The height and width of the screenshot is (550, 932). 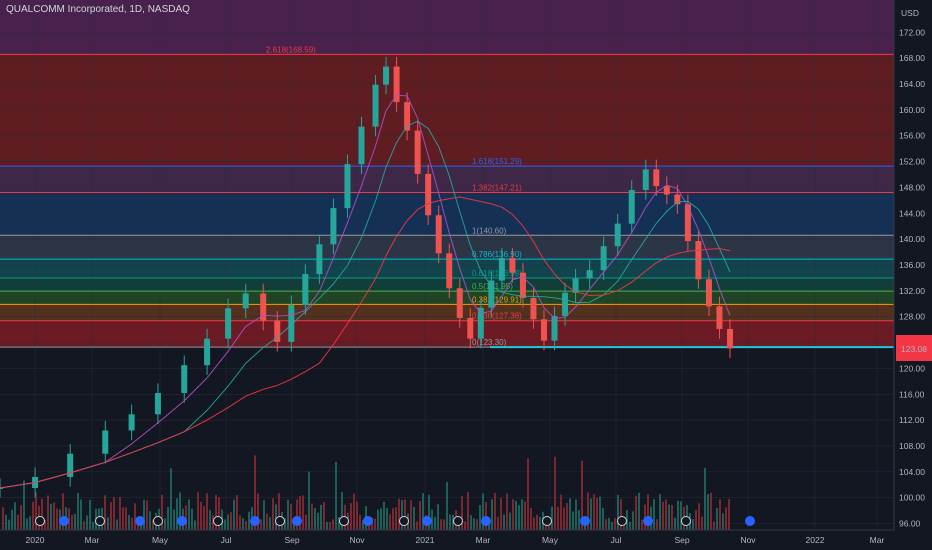 What do you see at coordinates (912, 162) in the screenshot?
I see `y-tick-label: 152.00` at bounding box center [912, 162].